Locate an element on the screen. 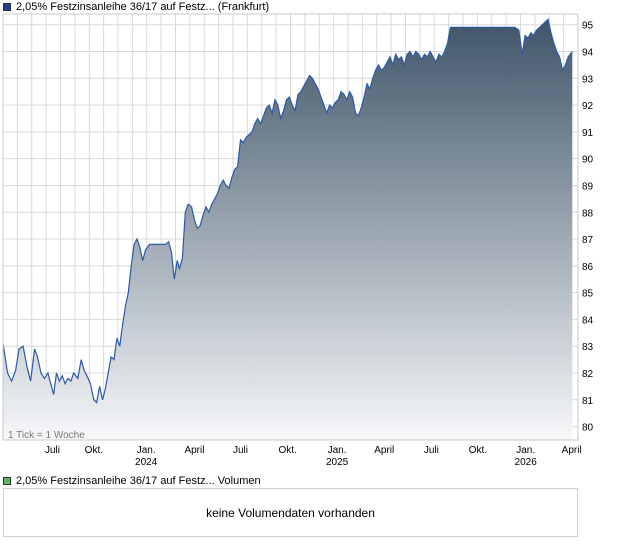 This screenshot has height=546, width=620. y-tick-label: 86 is located at coordinates (588, 267).